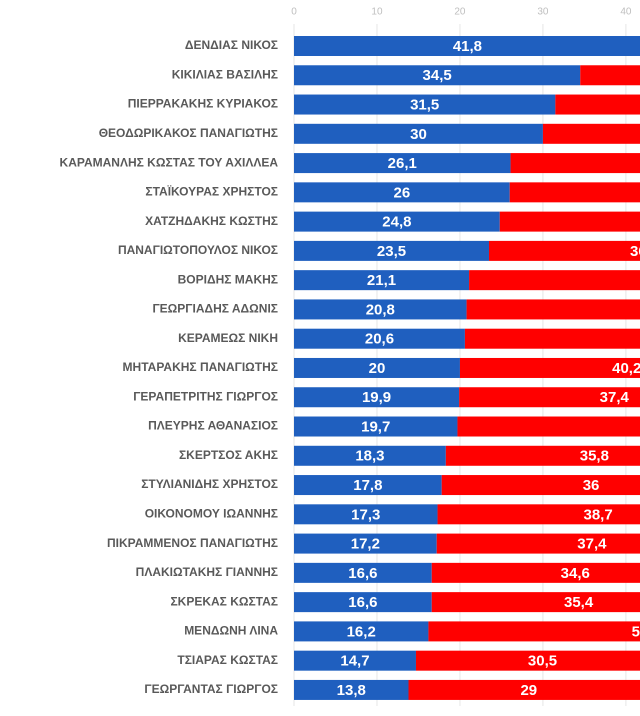  I want to click on value-label: 20,8, so click(380, 309).